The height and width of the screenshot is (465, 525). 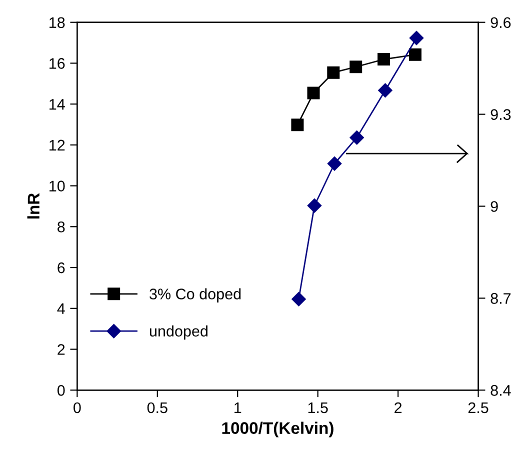 What do you see at coordinates (61, 308) in the screenshot?
I see `y-tick-label: 4` at bounding box center [61, 308].